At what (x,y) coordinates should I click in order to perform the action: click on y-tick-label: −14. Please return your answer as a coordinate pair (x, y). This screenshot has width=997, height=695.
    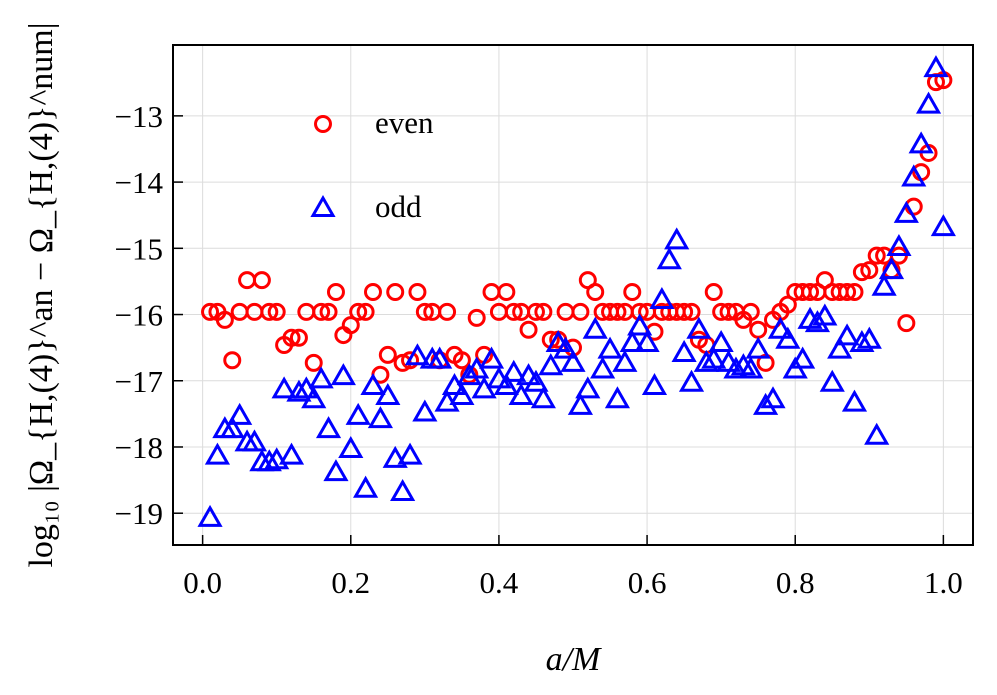
    Looking at the image, I should click on (139, 182).